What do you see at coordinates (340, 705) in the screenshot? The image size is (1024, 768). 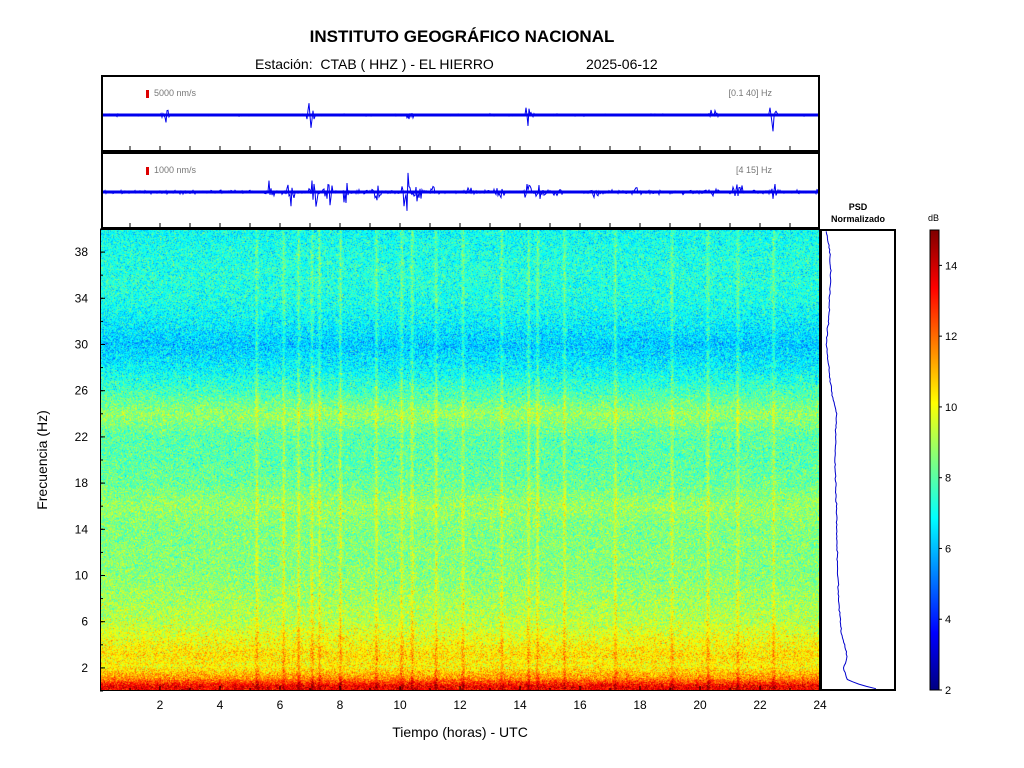 I see `x-tick-label: 8` at bounding box center [340, 705].